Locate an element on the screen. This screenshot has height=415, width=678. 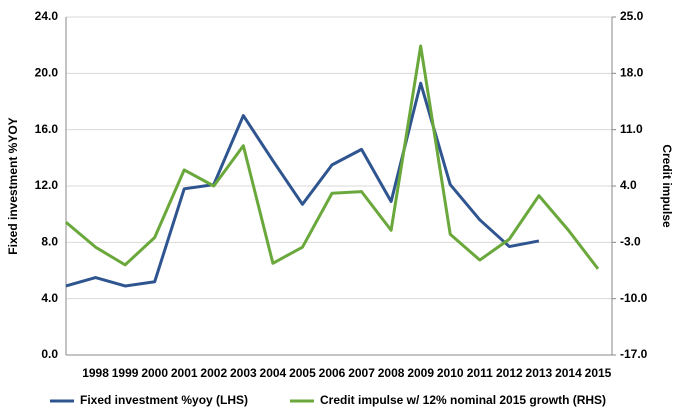
x-tick-label: 1999 is located at coordinates (125, 373).